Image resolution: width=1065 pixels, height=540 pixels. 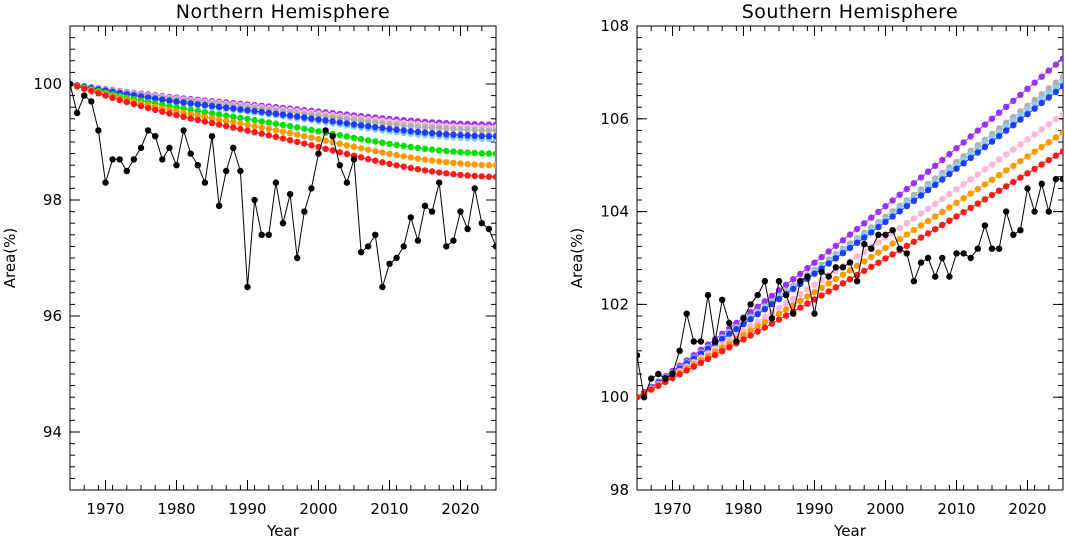 What do you see at coordinates (52, 316) in the screenshot?
I see `y-tick-label: 96` at bounding box center [52, 316].